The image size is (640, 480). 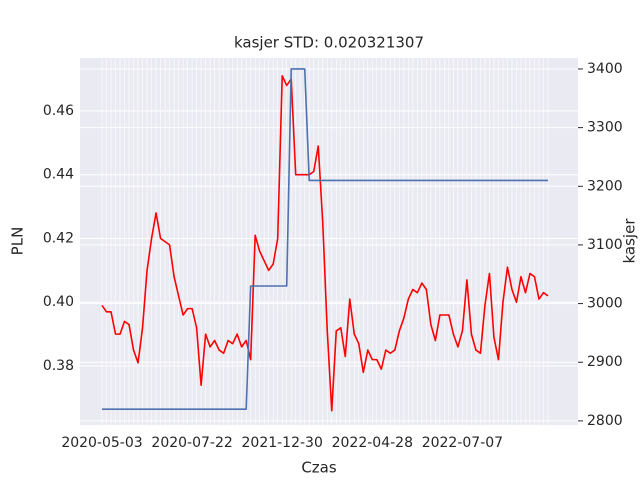 I want to click on y2-tick-label: 3100, so click(x=605, y=245).